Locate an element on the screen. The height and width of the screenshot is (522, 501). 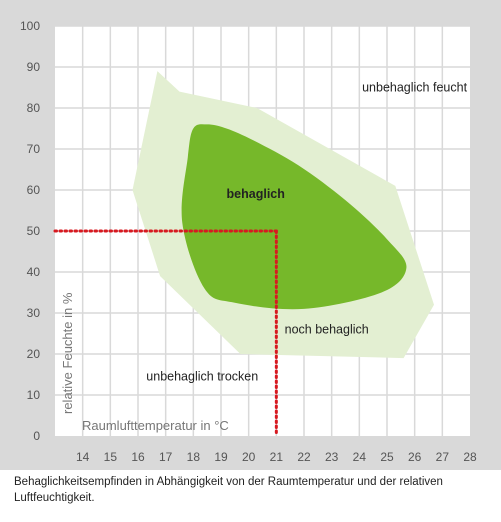
x-axis-label: Raumlufttemperatur in °C is located at coordinates (155, 425).